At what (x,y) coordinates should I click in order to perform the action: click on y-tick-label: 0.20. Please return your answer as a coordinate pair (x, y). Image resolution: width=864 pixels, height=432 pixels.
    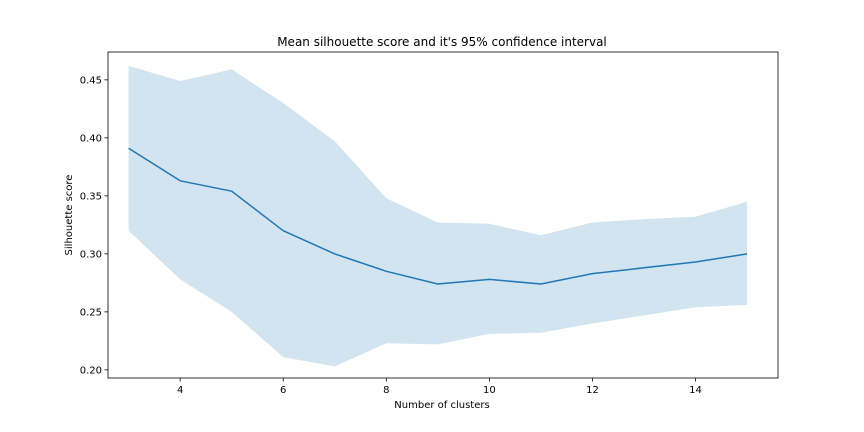
    Looking at the image, I should click on (91, 370).